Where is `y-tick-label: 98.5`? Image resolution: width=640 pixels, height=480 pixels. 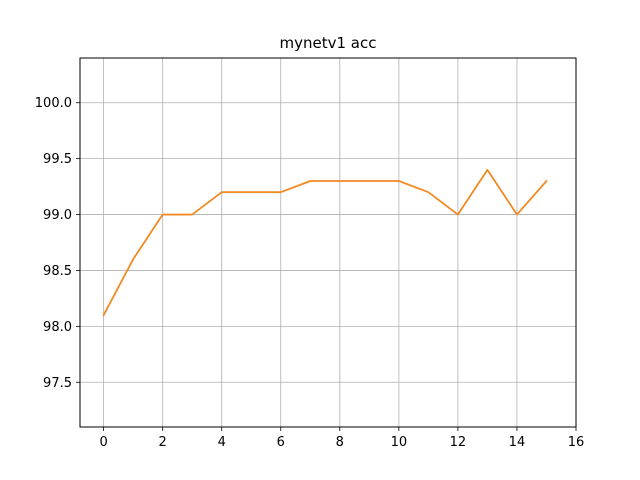 y-tick-label: 98.5 is located at coordinates (57, 271).